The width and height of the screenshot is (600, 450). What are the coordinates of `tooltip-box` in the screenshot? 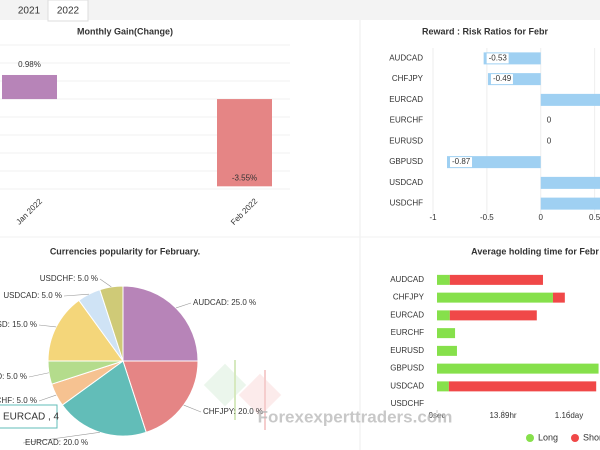 It's located at (29, 416).